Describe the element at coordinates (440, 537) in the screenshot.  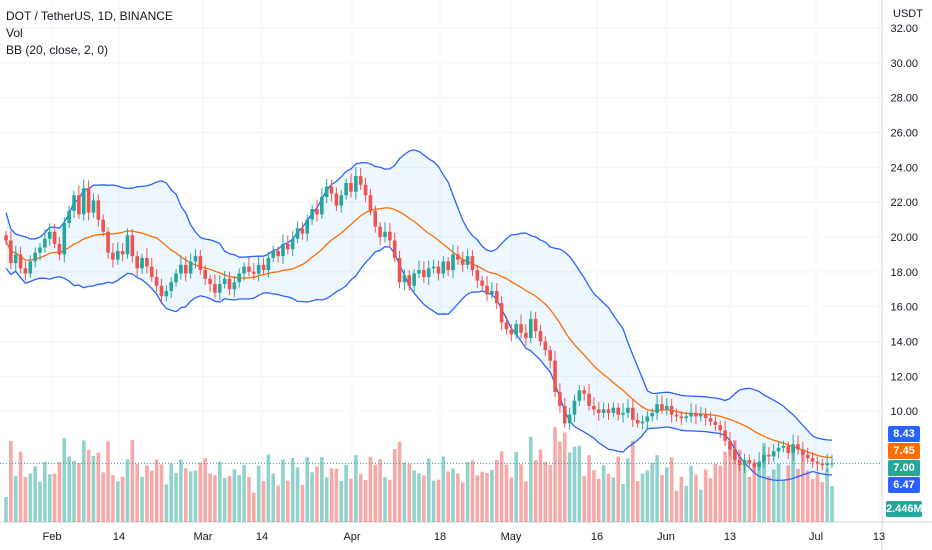
I see `x-tick-label: 18` at that location.